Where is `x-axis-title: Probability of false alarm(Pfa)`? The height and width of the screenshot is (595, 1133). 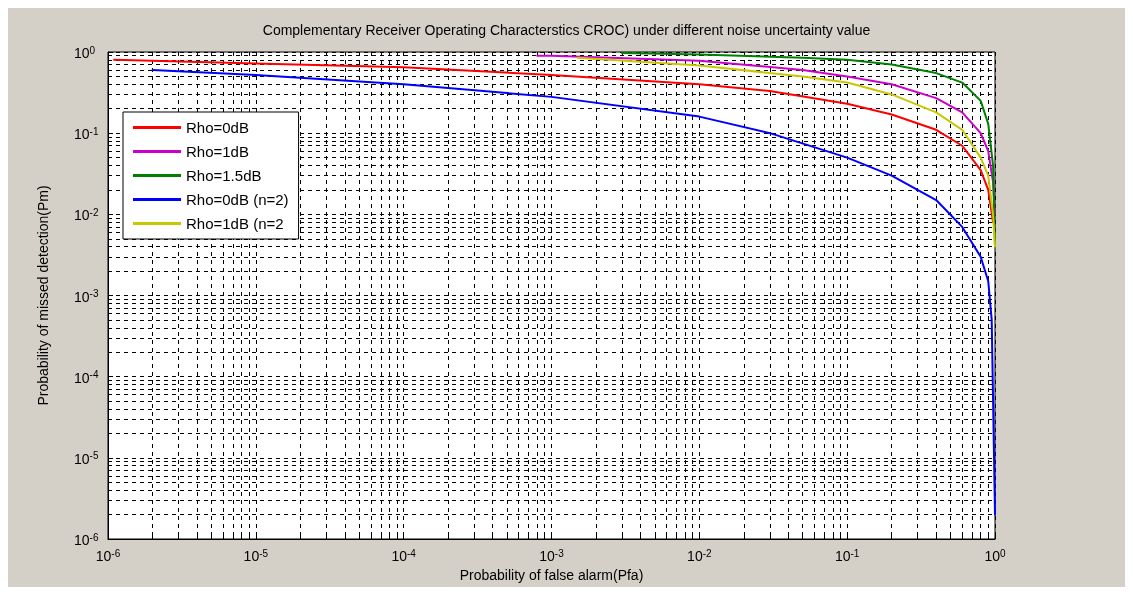 x-axis-title: Probability of false alarm(Pfa) is located at coordinates (551, 574).